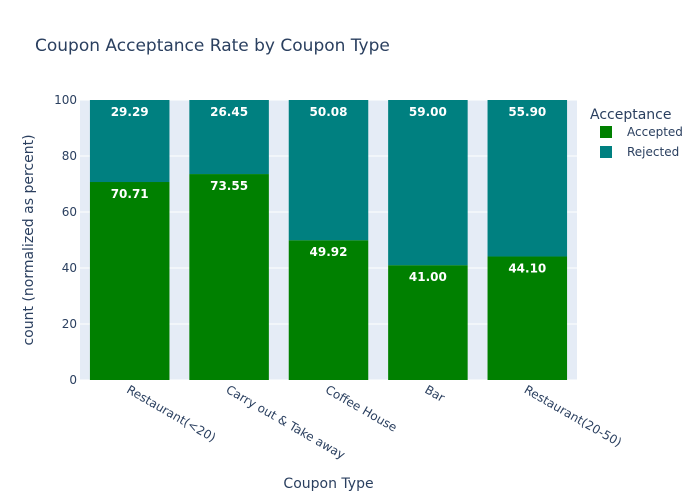 This screenshot has height=500, width=700. What do you see at coordinates (655, 132) in the screenshot?
I see `legend-label-accepted: Accepted` at bounding box center [655, 132].